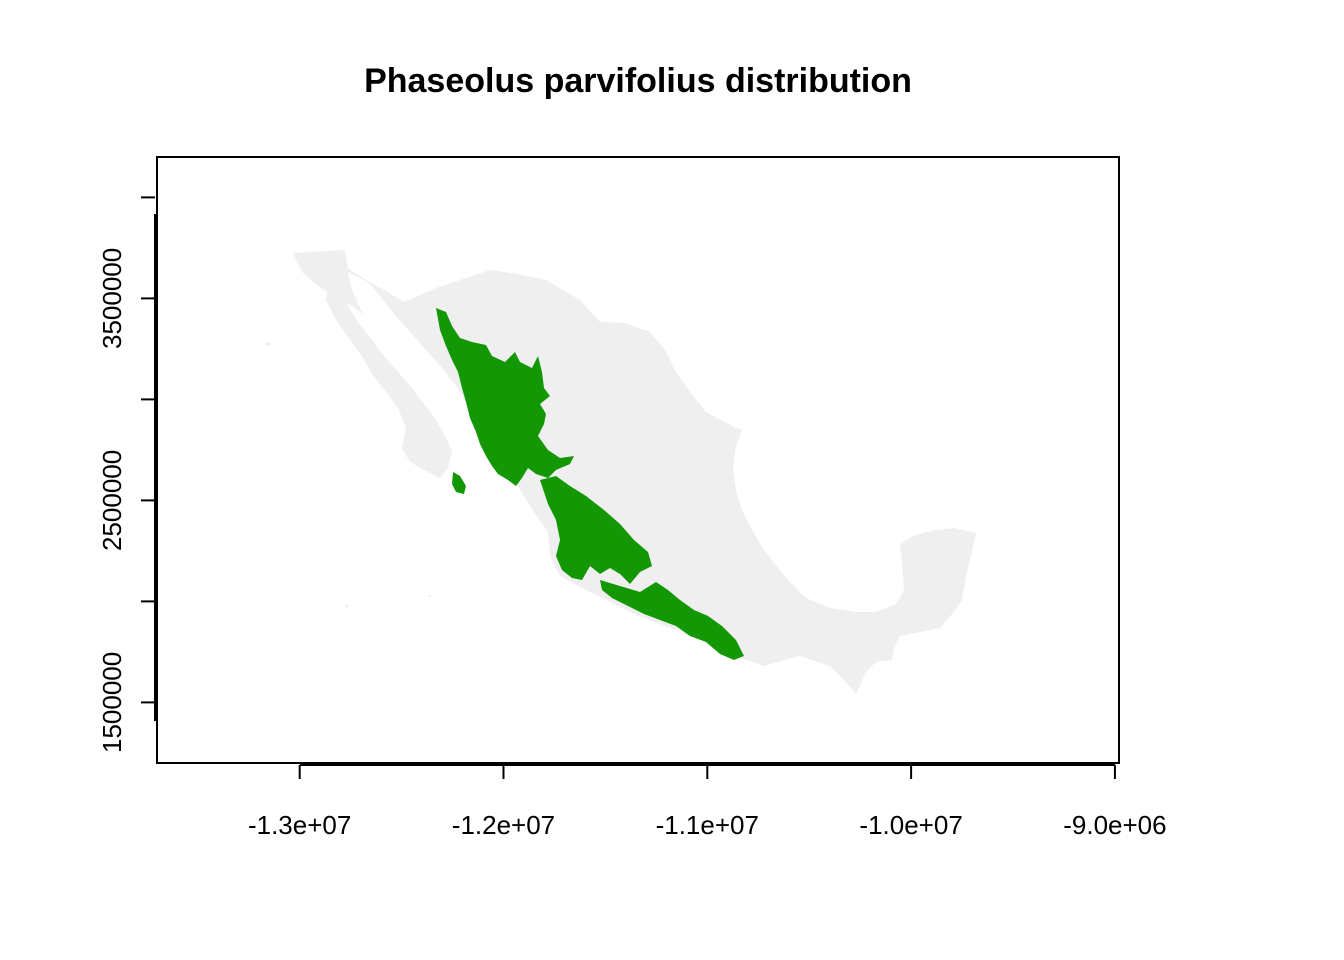 The width and height of the screenshot is (1344, 960). Describe the element at coordinates (707, 825) in the screenshot. I see `x-tick-label: -1.1e+07` at that location.